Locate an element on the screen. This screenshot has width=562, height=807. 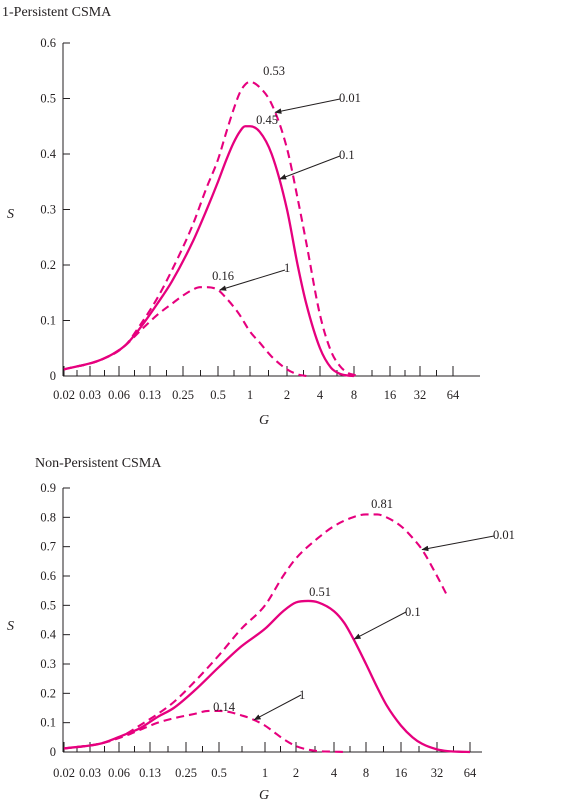
peak-label-1: 0.14 is located at coordinates (224, 707).